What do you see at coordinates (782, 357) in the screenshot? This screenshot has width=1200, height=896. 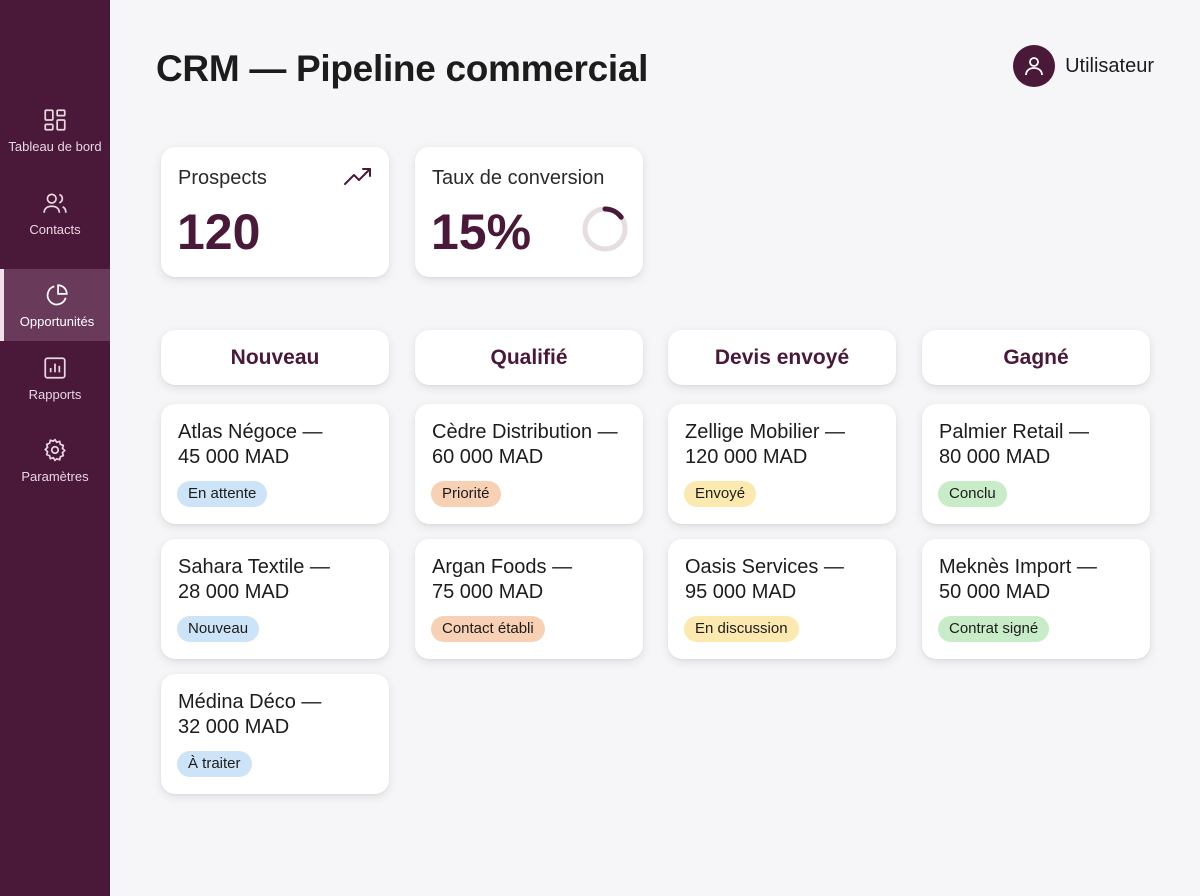 I see `column-header-devis-envoye: Devis envoyé` at bounding box center [782, 357].